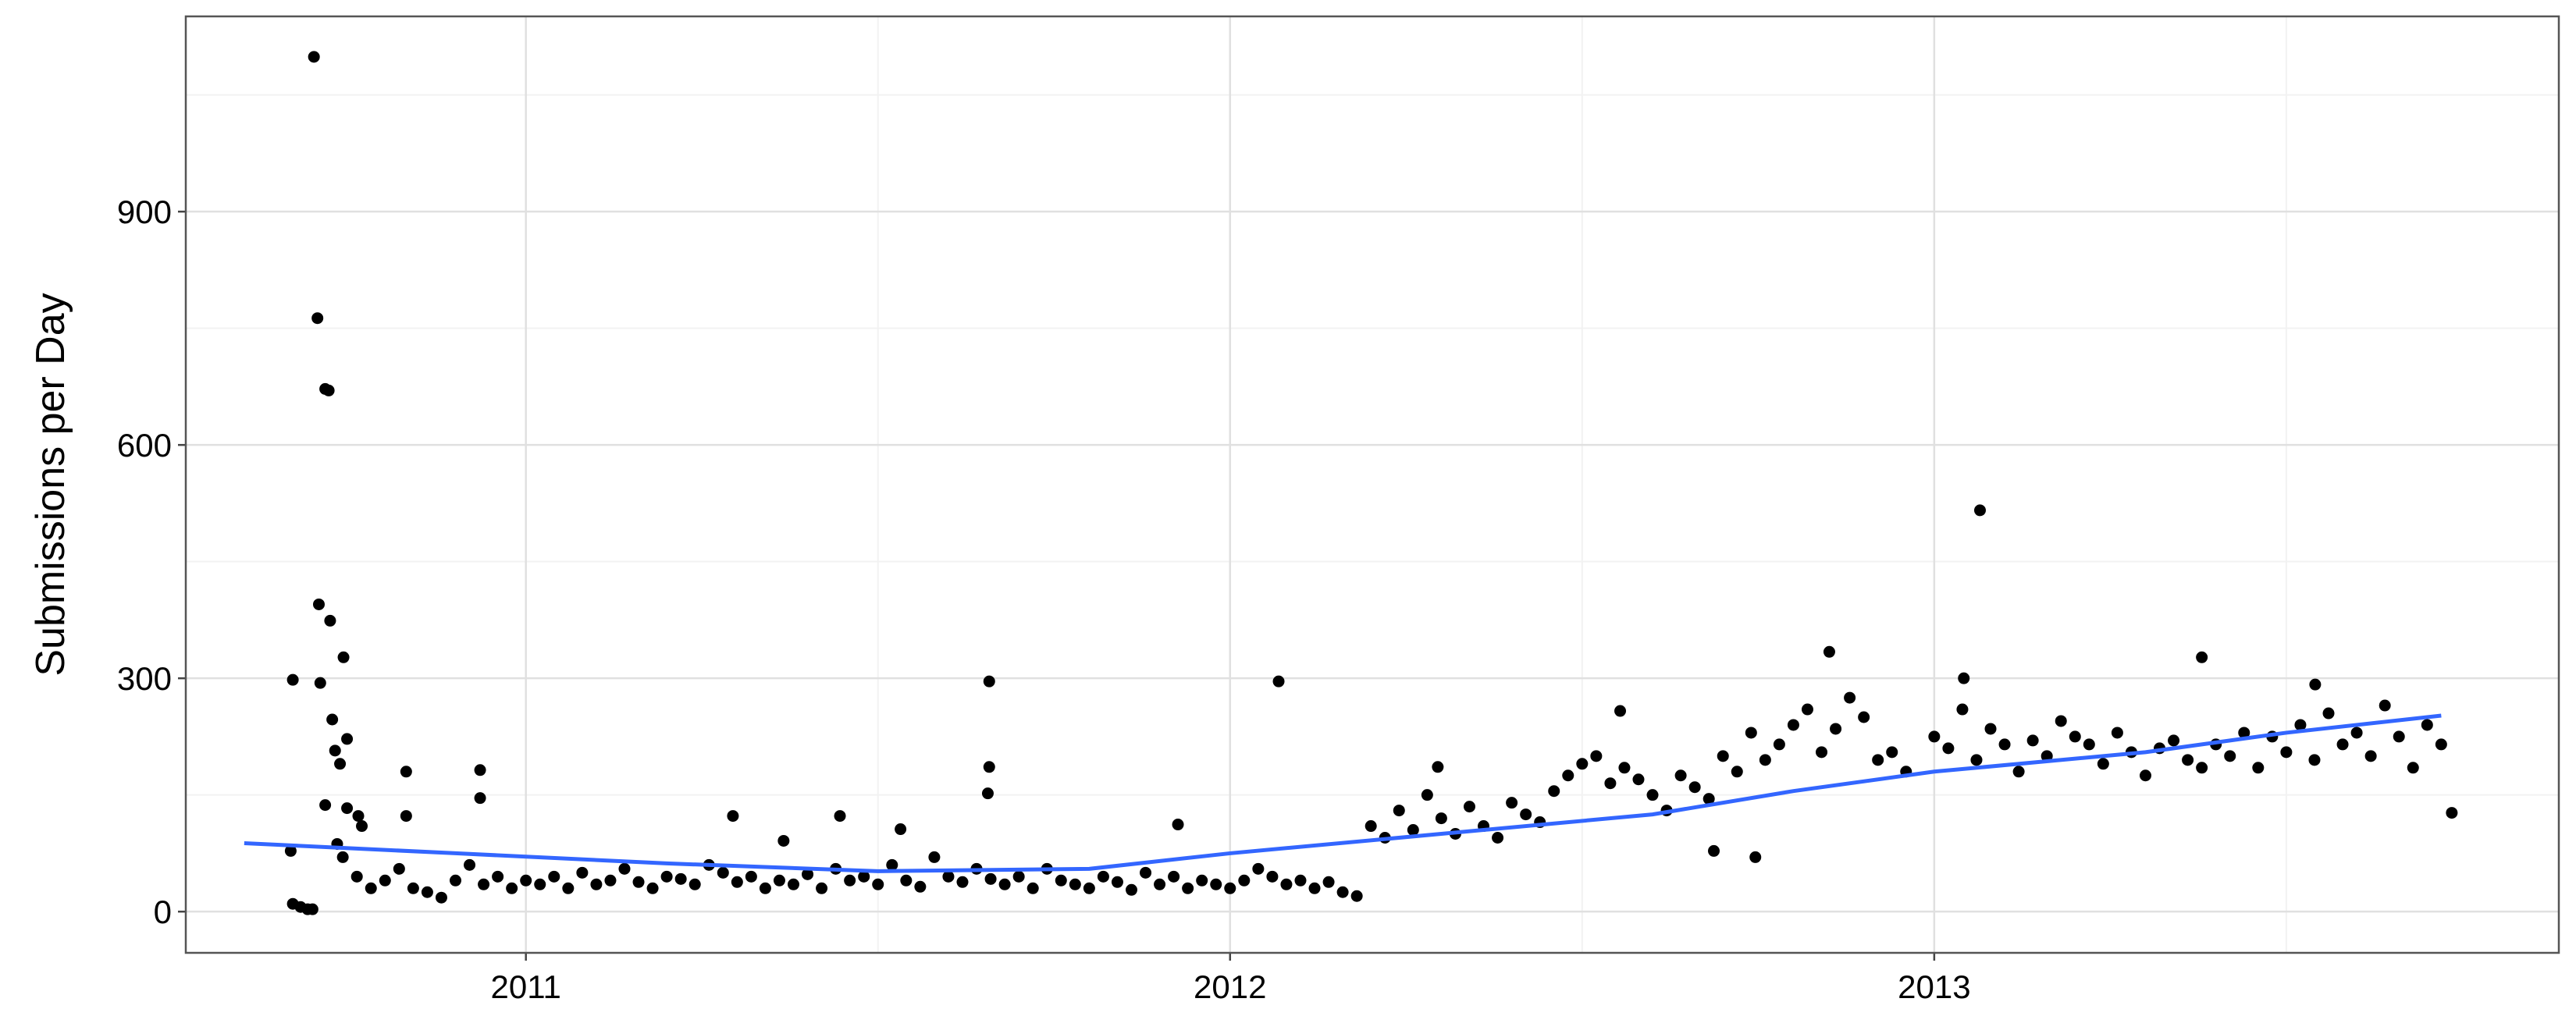 Image resolution: width=2576 pixels, height=1034 pixels. I want to click on y-tick-label: 0, so click(163, 912).